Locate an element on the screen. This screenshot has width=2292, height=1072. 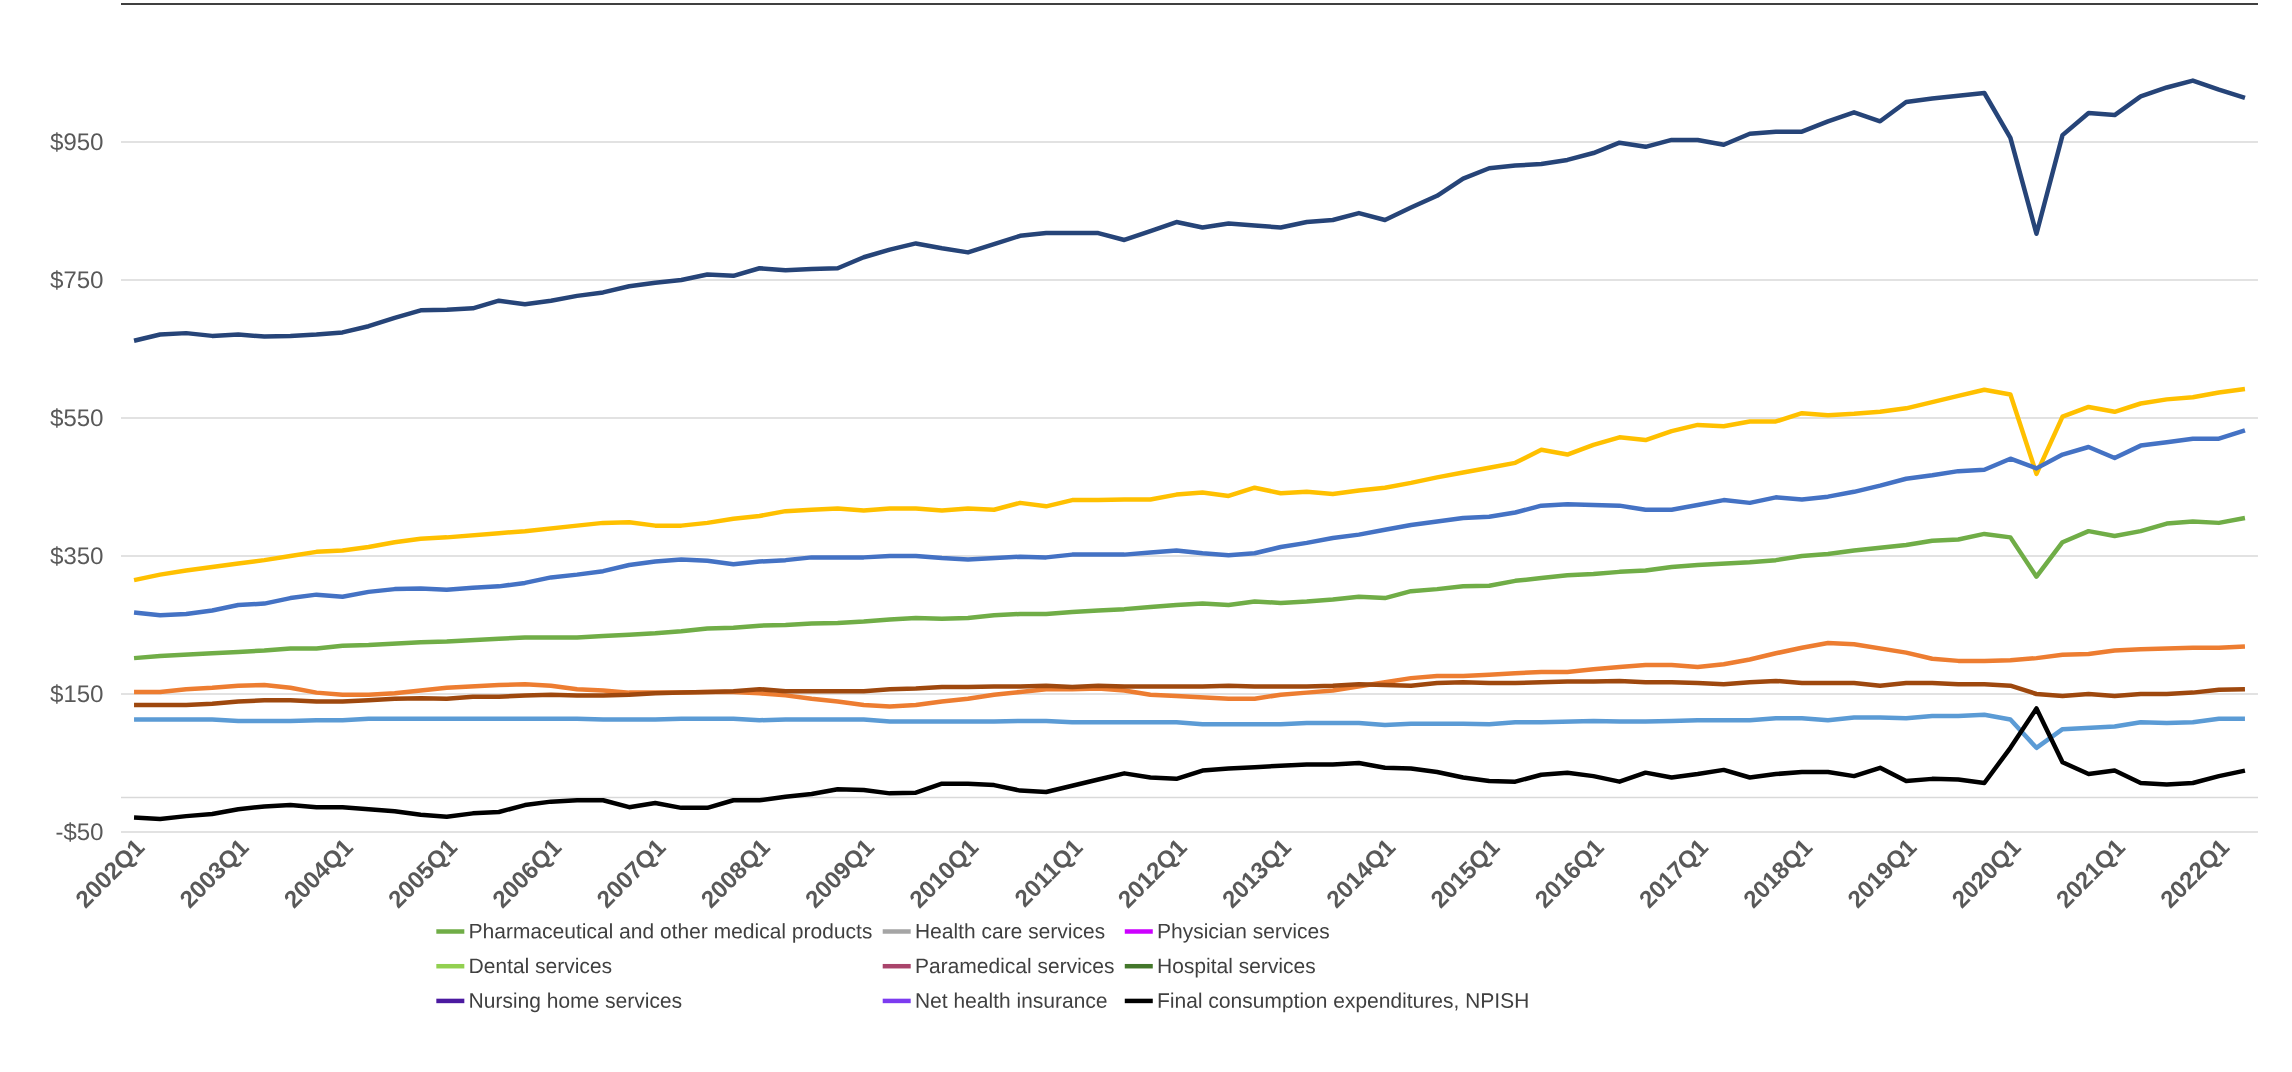
legend-label: Dental services is located at coordinates (541, 965).